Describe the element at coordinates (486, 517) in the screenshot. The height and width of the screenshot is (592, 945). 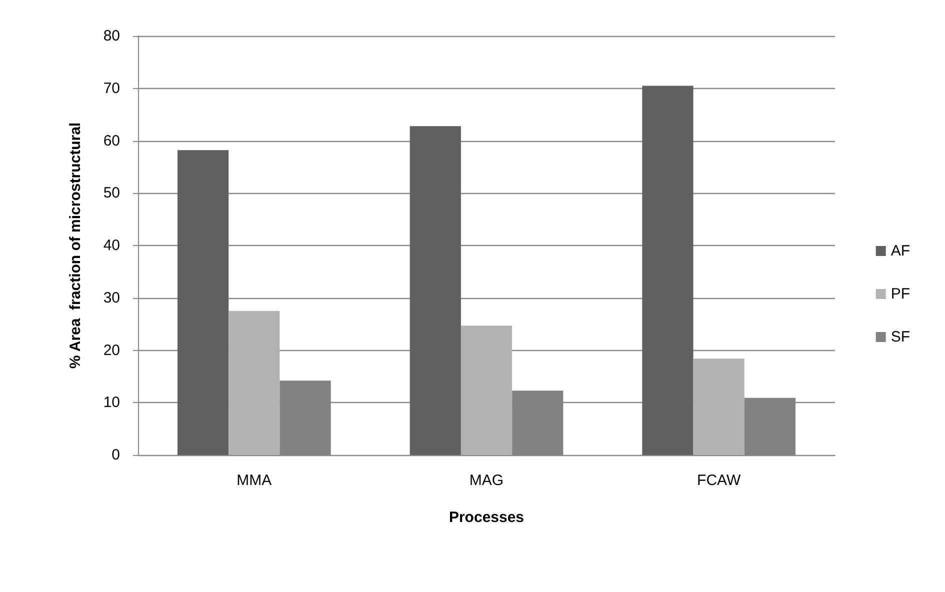
I see `x-axis-title: Processes` at that location.